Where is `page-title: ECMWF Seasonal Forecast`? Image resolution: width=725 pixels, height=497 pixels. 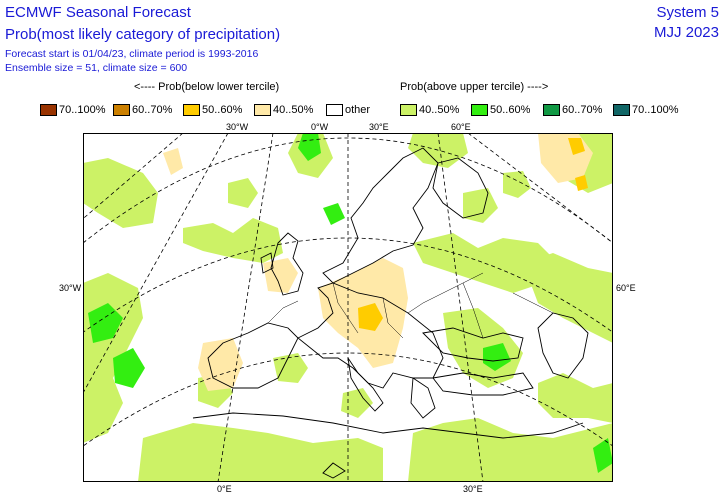
page-title: ECMWF Seasonal Forecast is located at coordinates (98, 12).